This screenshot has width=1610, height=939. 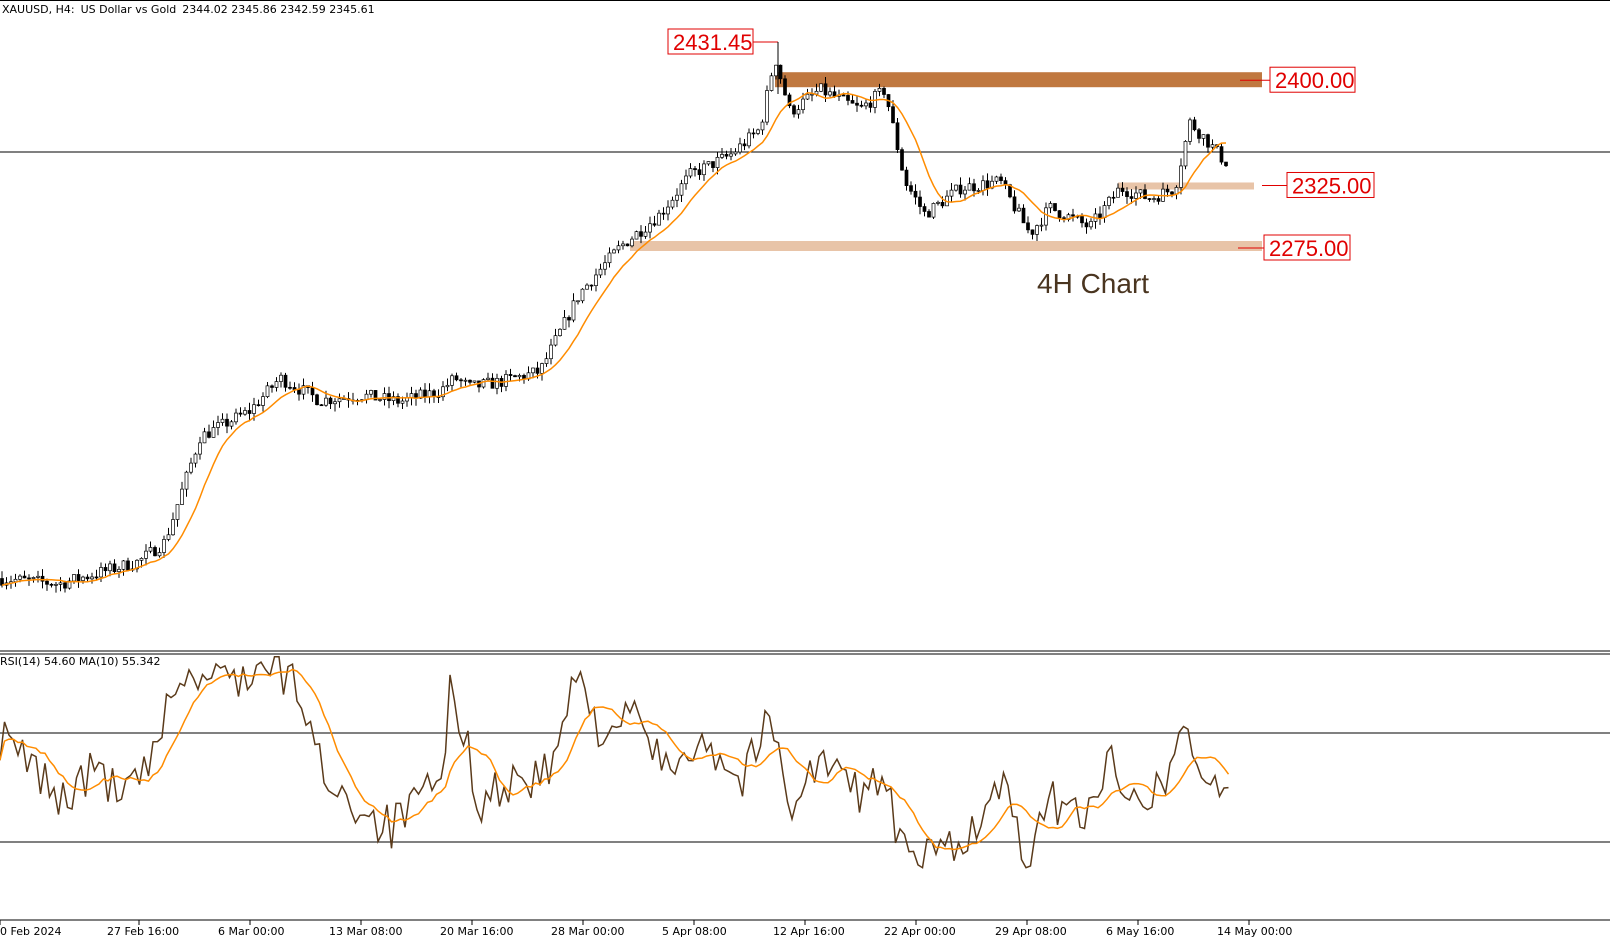 I want to click on date-label: 22 Apr 00:00, so click(x=920, y=931).